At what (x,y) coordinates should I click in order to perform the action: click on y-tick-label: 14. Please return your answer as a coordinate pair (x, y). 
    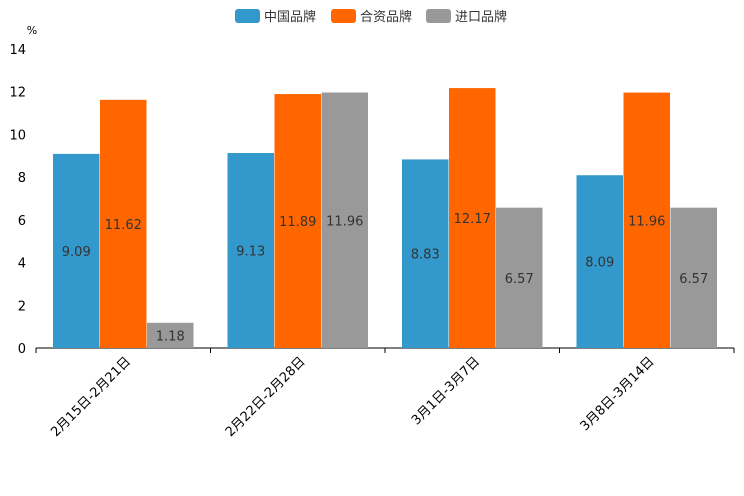
    Looking at the image, I should click on (17, 50).